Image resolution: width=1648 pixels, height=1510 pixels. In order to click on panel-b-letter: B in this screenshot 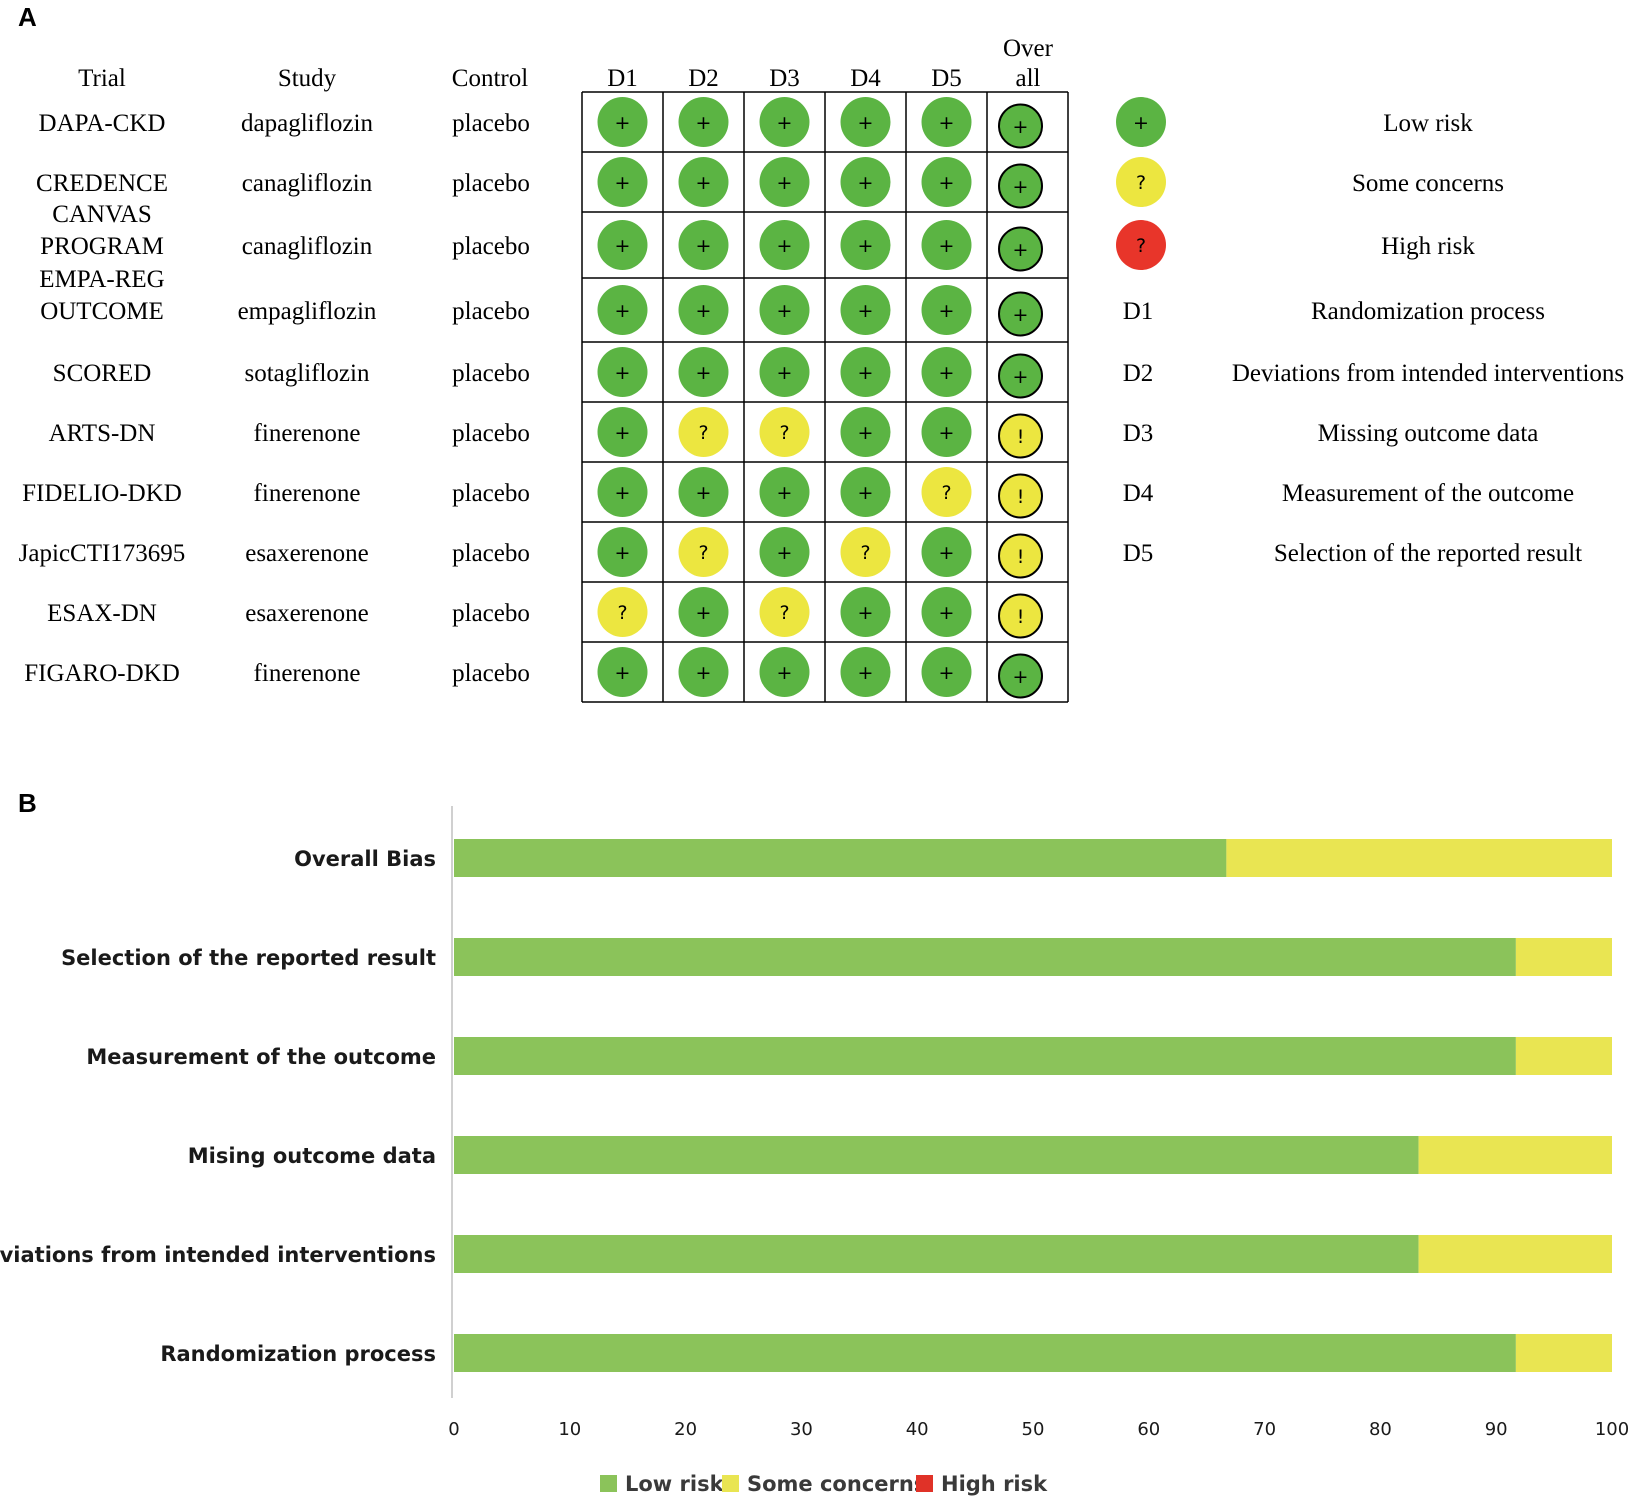, I will do `click(27, 803)`.